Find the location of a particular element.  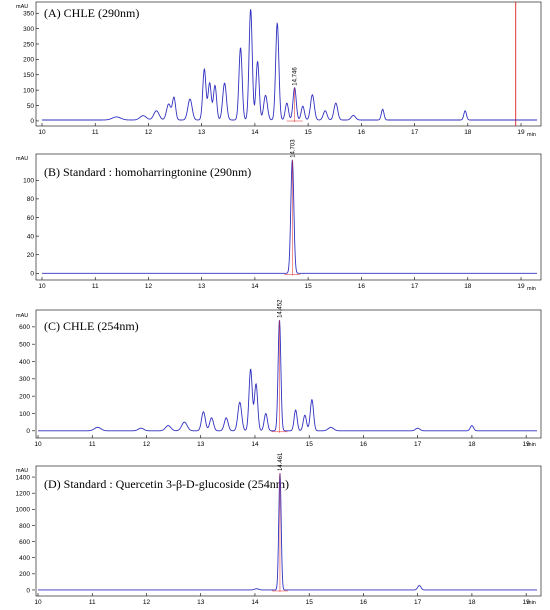

y-tick-label: 350 is located at coordinates (28, 14).